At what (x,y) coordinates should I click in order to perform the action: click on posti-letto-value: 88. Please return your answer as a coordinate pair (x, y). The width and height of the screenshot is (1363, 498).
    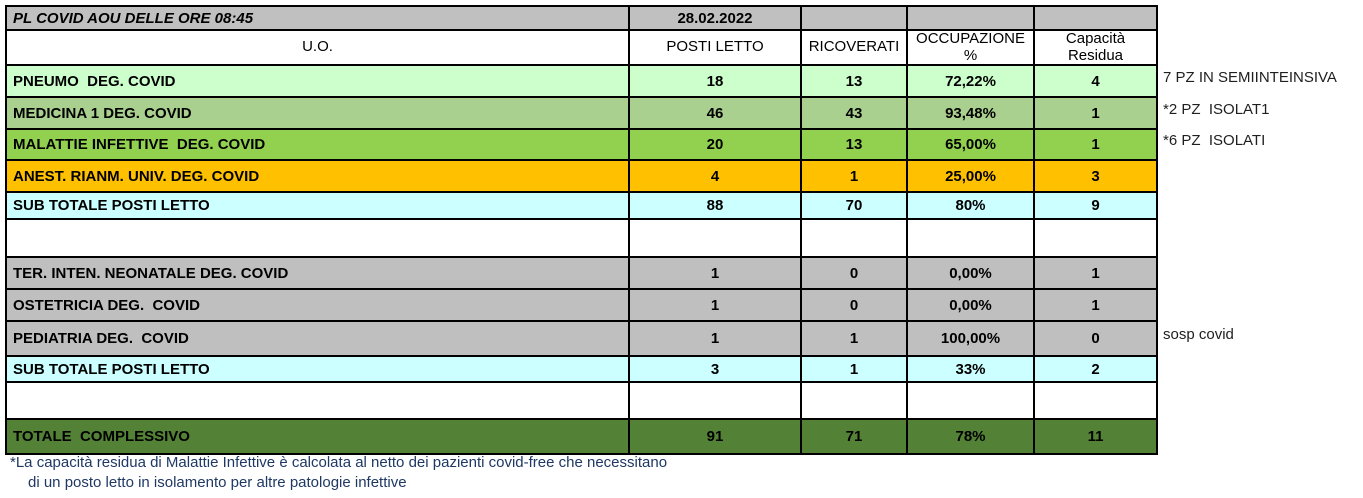
    Looking at the image, I should click on (715, 205).